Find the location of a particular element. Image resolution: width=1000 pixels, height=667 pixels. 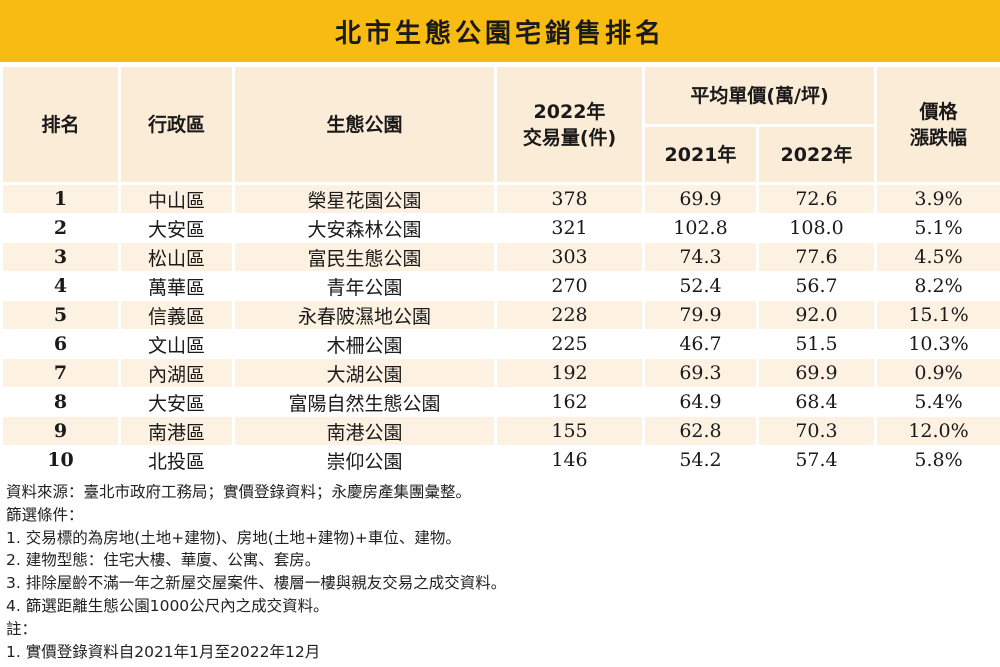

price-2021-cell: 52.4 is located at coordinates (700, 286).